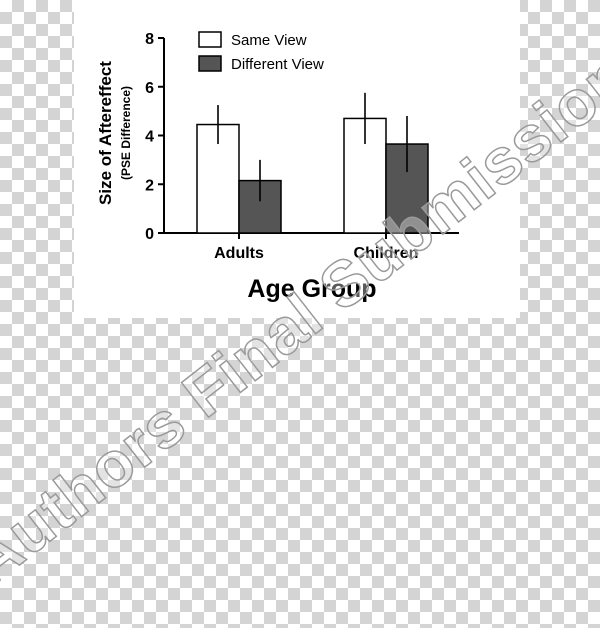 The height and width of the screenshot is (628, 600). Describe the element at coordinates (149, 88) in the screenshot. I see `y-tick-label: 6` at that location.